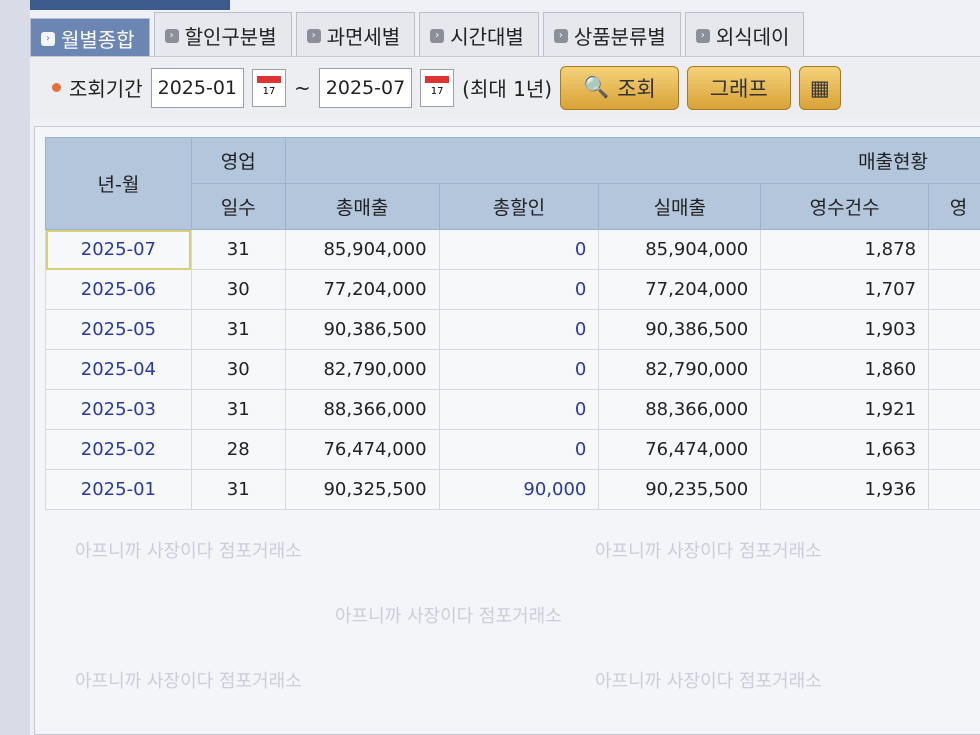 This screenshot has width=980, height=735. I want to click on tab-monthly-summary: › 월별종합, so click(90, 38).